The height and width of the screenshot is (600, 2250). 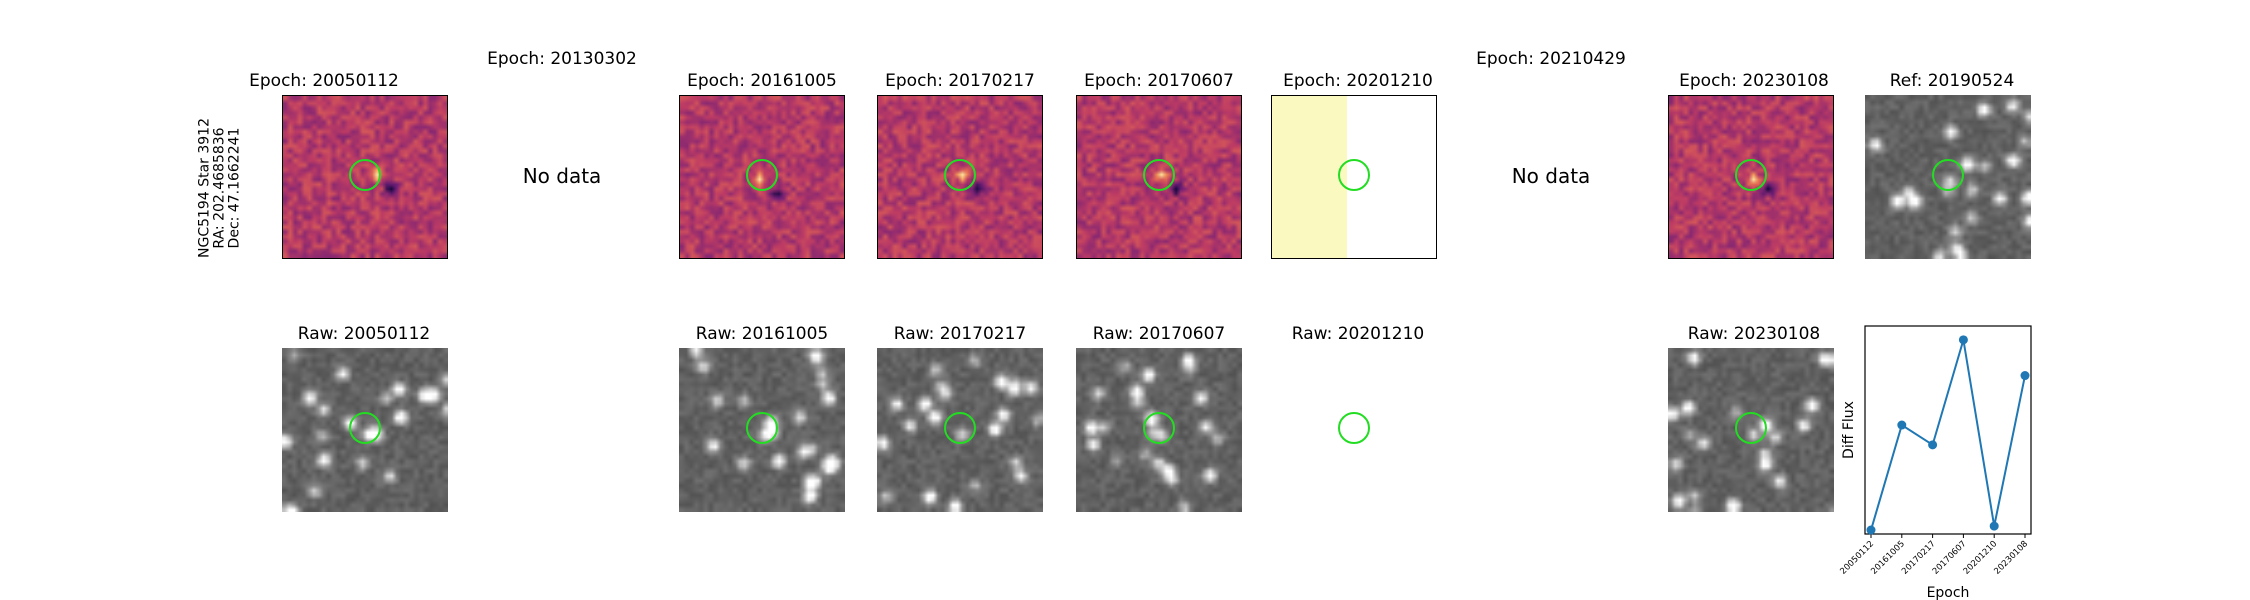 I want to click on target-ra: RA: 202.4685836, so click(x=219, y=188).